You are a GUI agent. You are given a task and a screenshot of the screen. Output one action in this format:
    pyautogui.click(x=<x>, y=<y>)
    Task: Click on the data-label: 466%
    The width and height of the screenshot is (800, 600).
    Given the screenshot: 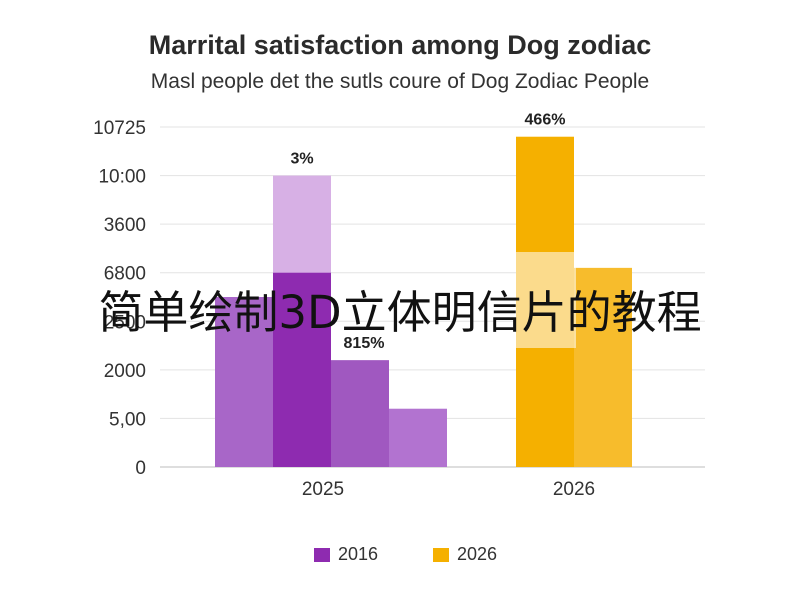 What is the action you would take?
    pyautogui.click(x=545, y=120)
    